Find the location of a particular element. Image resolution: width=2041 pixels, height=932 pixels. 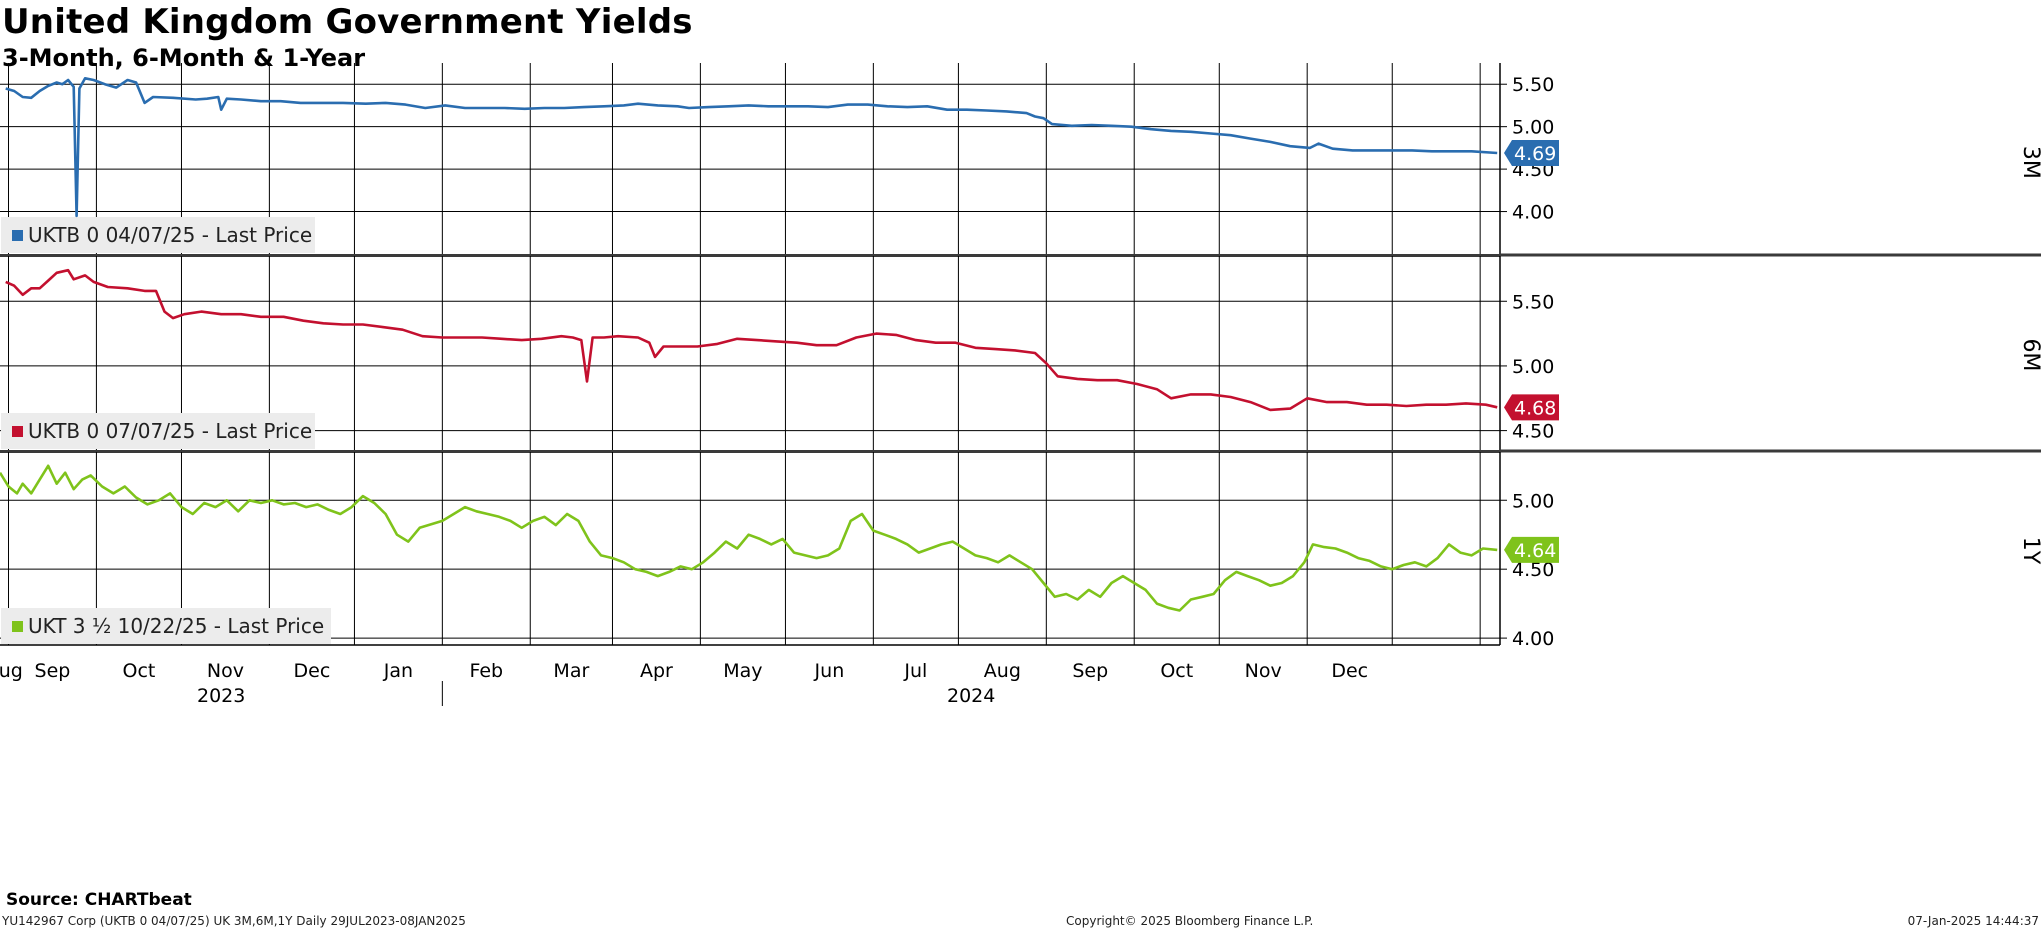

last-value-label: 4.69 is located at coordinates (1535, 154).